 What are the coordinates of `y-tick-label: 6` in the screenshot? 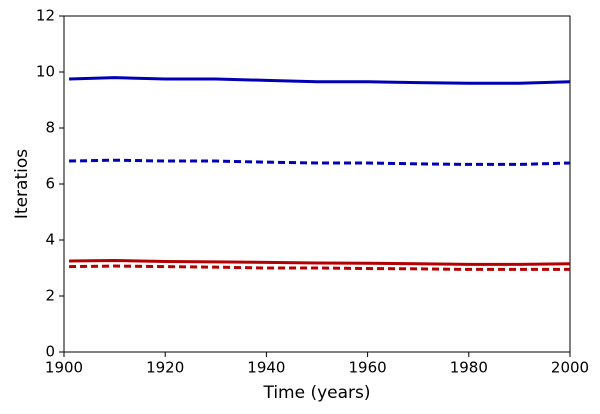 It's located at (50, 184).